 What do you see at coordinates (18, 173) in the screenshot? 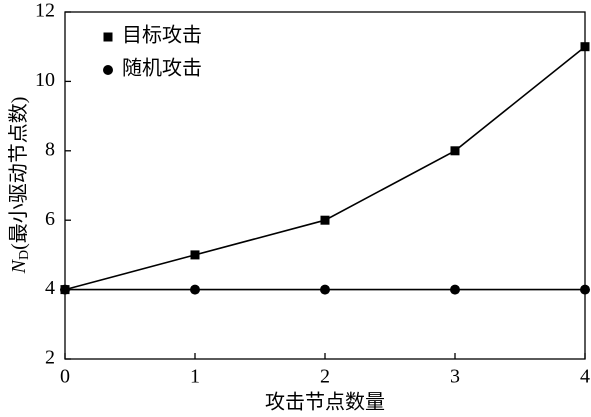
I see `y-label-text: (最小驱动节点数)` at bounding box center [18, 173].